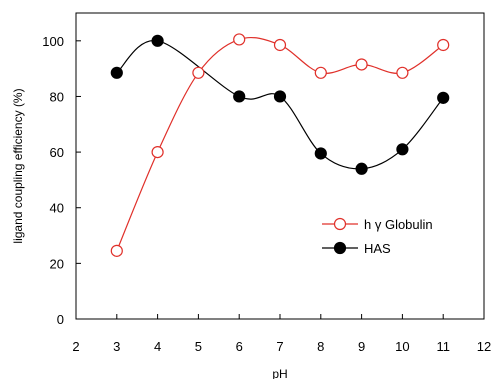 This screenshot has height=379, width=494. I want to click on legend: h γ Globulin HAS, so click(377, 236).